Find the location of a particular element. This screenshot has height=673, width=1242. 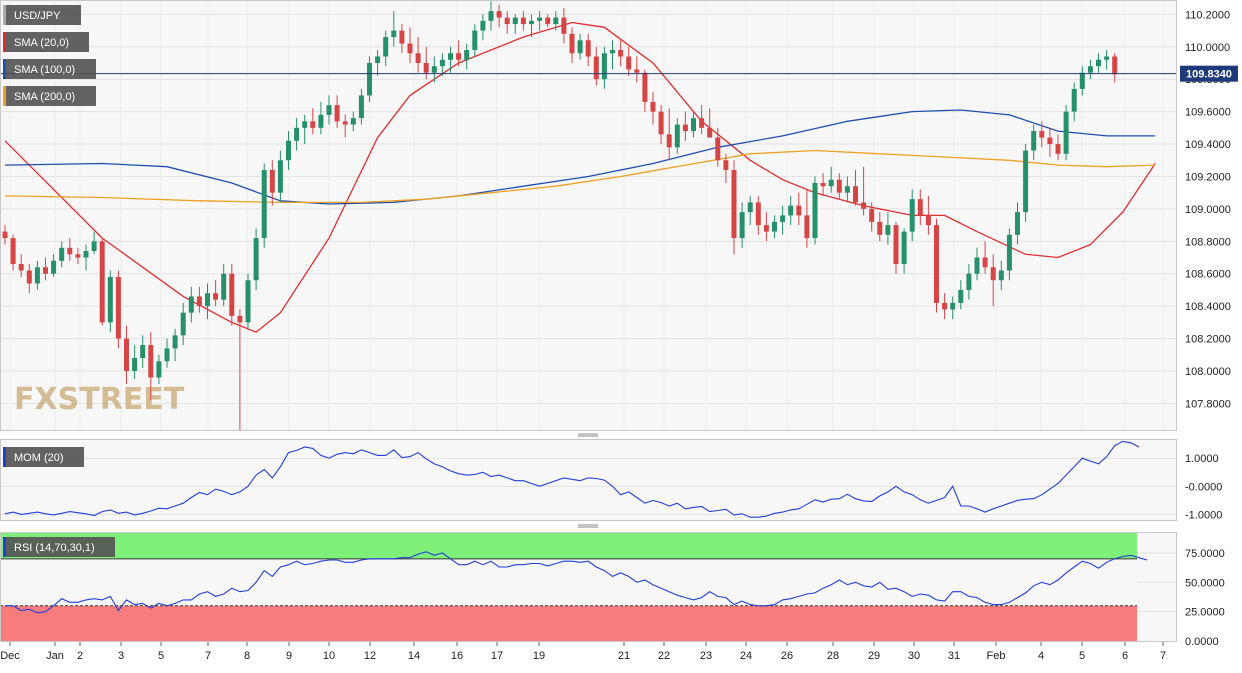

rsi-overbought-zone is located at coordinates (568, 546).